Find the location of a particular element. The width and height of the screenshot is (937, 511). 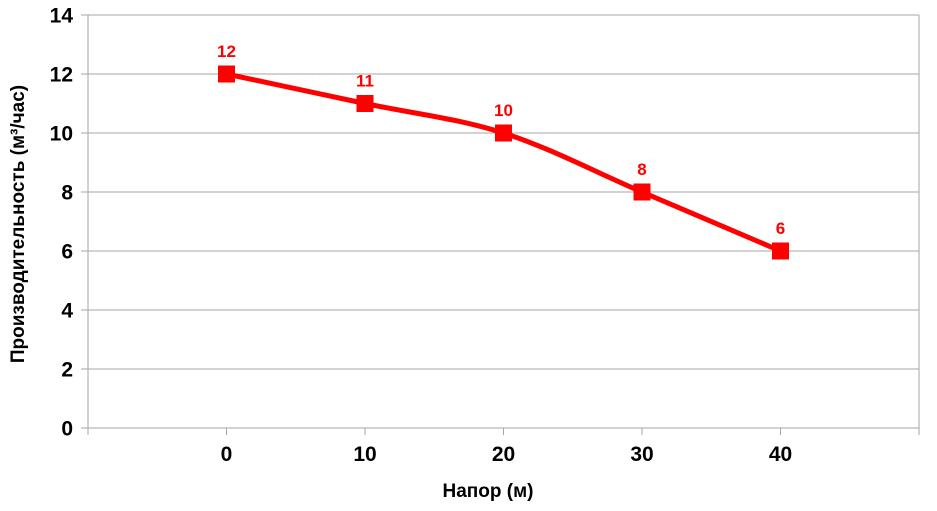

x-tick-label: 20 is located at coordinates (503, 454).